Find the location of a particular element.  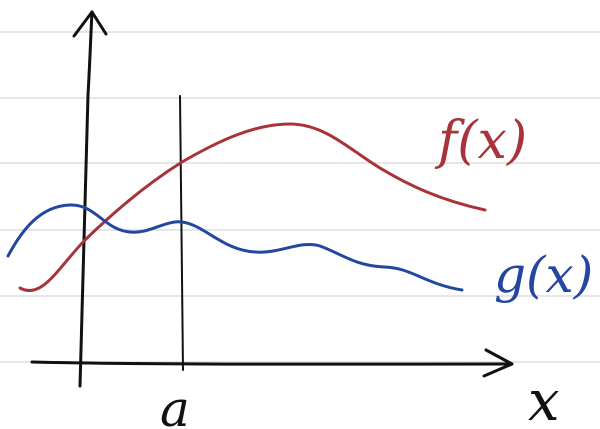

f-curve-label: f(x) is located at coordinates (480, 141).